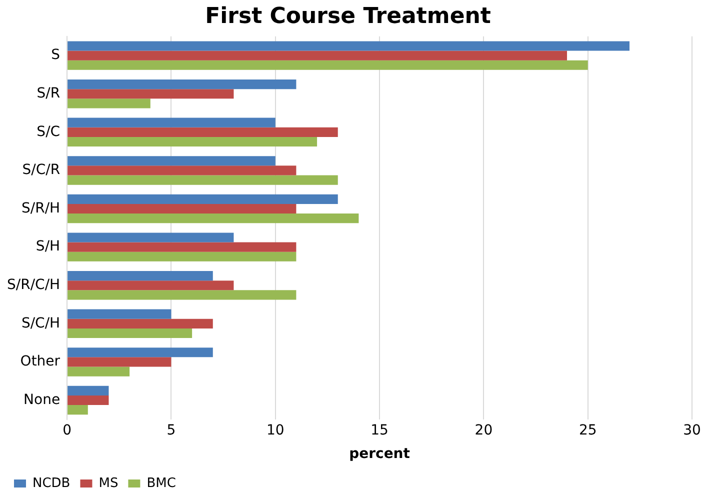 The height and width of the screenshot is (500, 704). What do you see at coordinates (483, 430) in the screenshot?
I see `x-tick-label: 20` at bounding box center [483, 430].